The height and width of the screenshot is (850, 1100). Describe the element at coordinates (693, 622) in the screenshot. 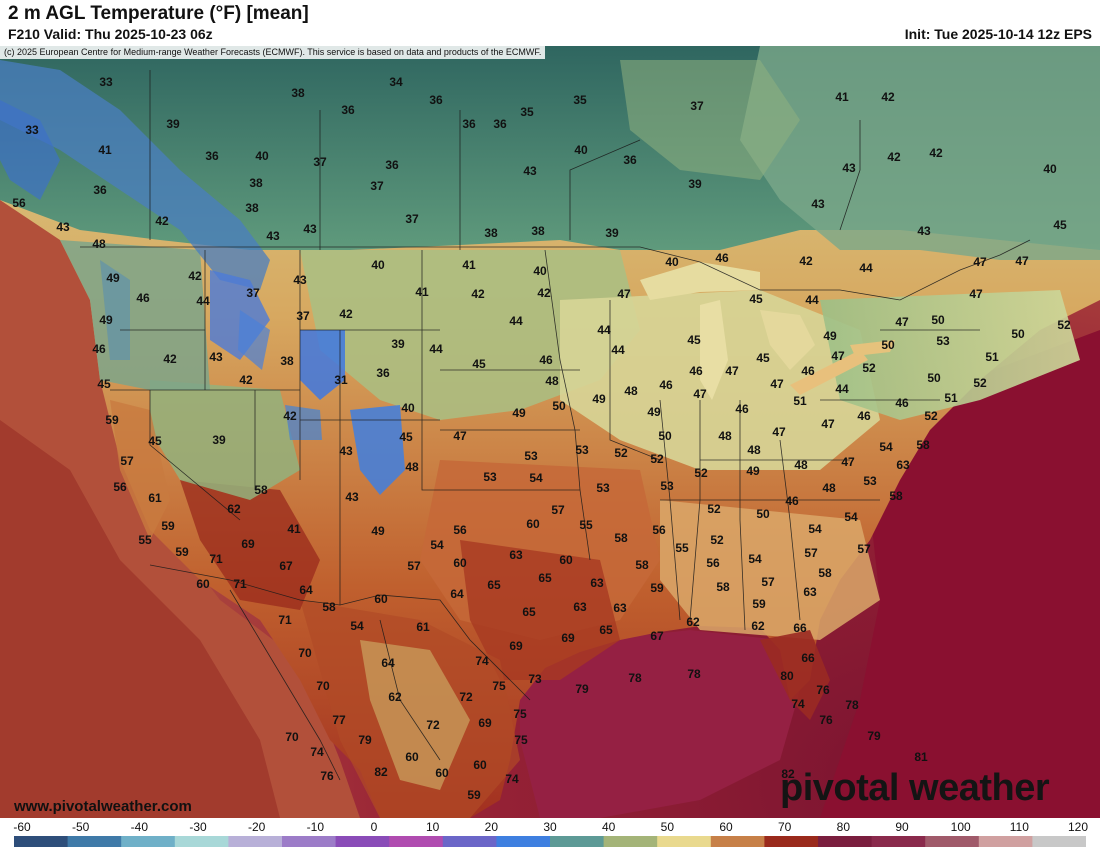

I see `temperature-value: 62` at that location.